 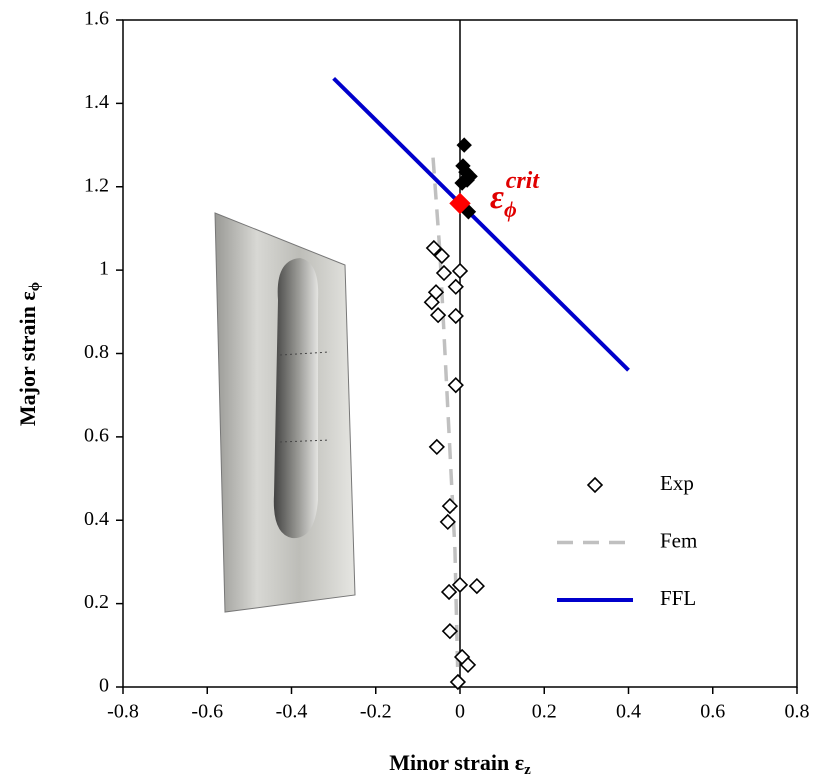 What do you see at coordinates (123, 712) in the screenshot?
I see `x-tick-label: -0.8` at bounding box center [123, 712].